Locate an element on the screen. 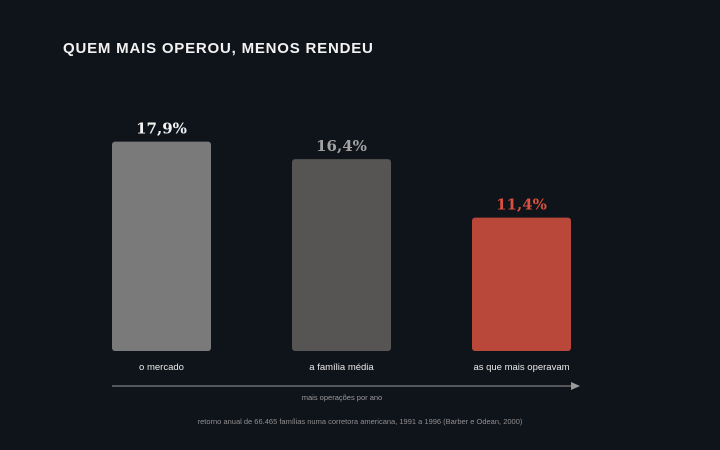 This screenshot has width=720, height=450. x-axis-arrow is located at coordinates (346, 386).